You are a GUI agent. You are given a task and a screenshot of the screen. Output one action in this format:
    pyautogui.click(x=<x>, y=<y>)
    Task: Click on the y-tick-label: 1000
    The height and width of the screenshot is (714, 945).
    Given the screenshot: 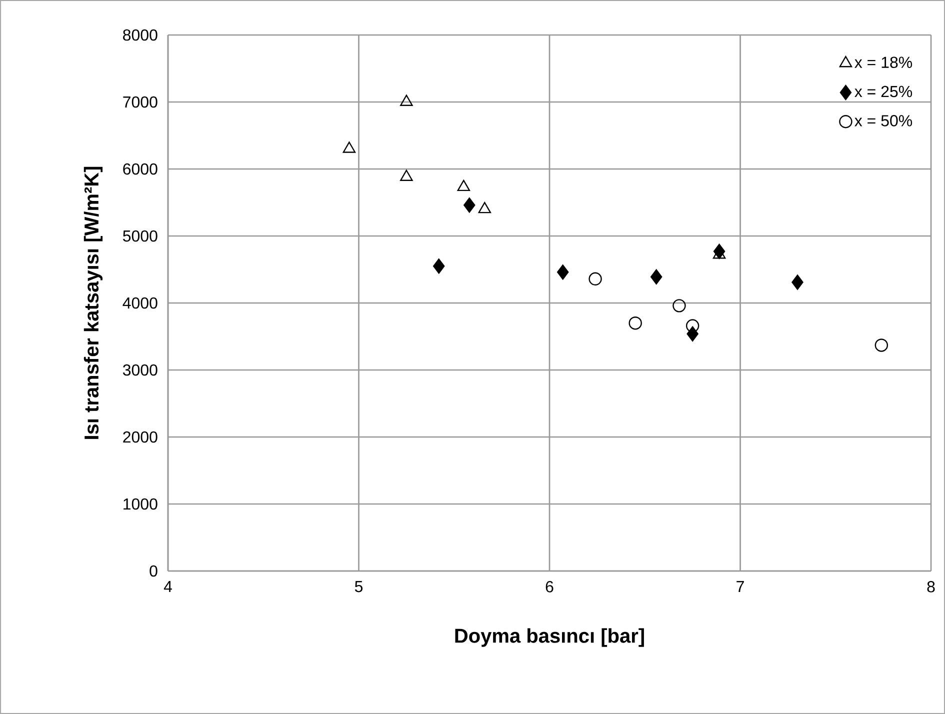 What is the action you would take?
    pyautogui.click(x=141, y=504)
    